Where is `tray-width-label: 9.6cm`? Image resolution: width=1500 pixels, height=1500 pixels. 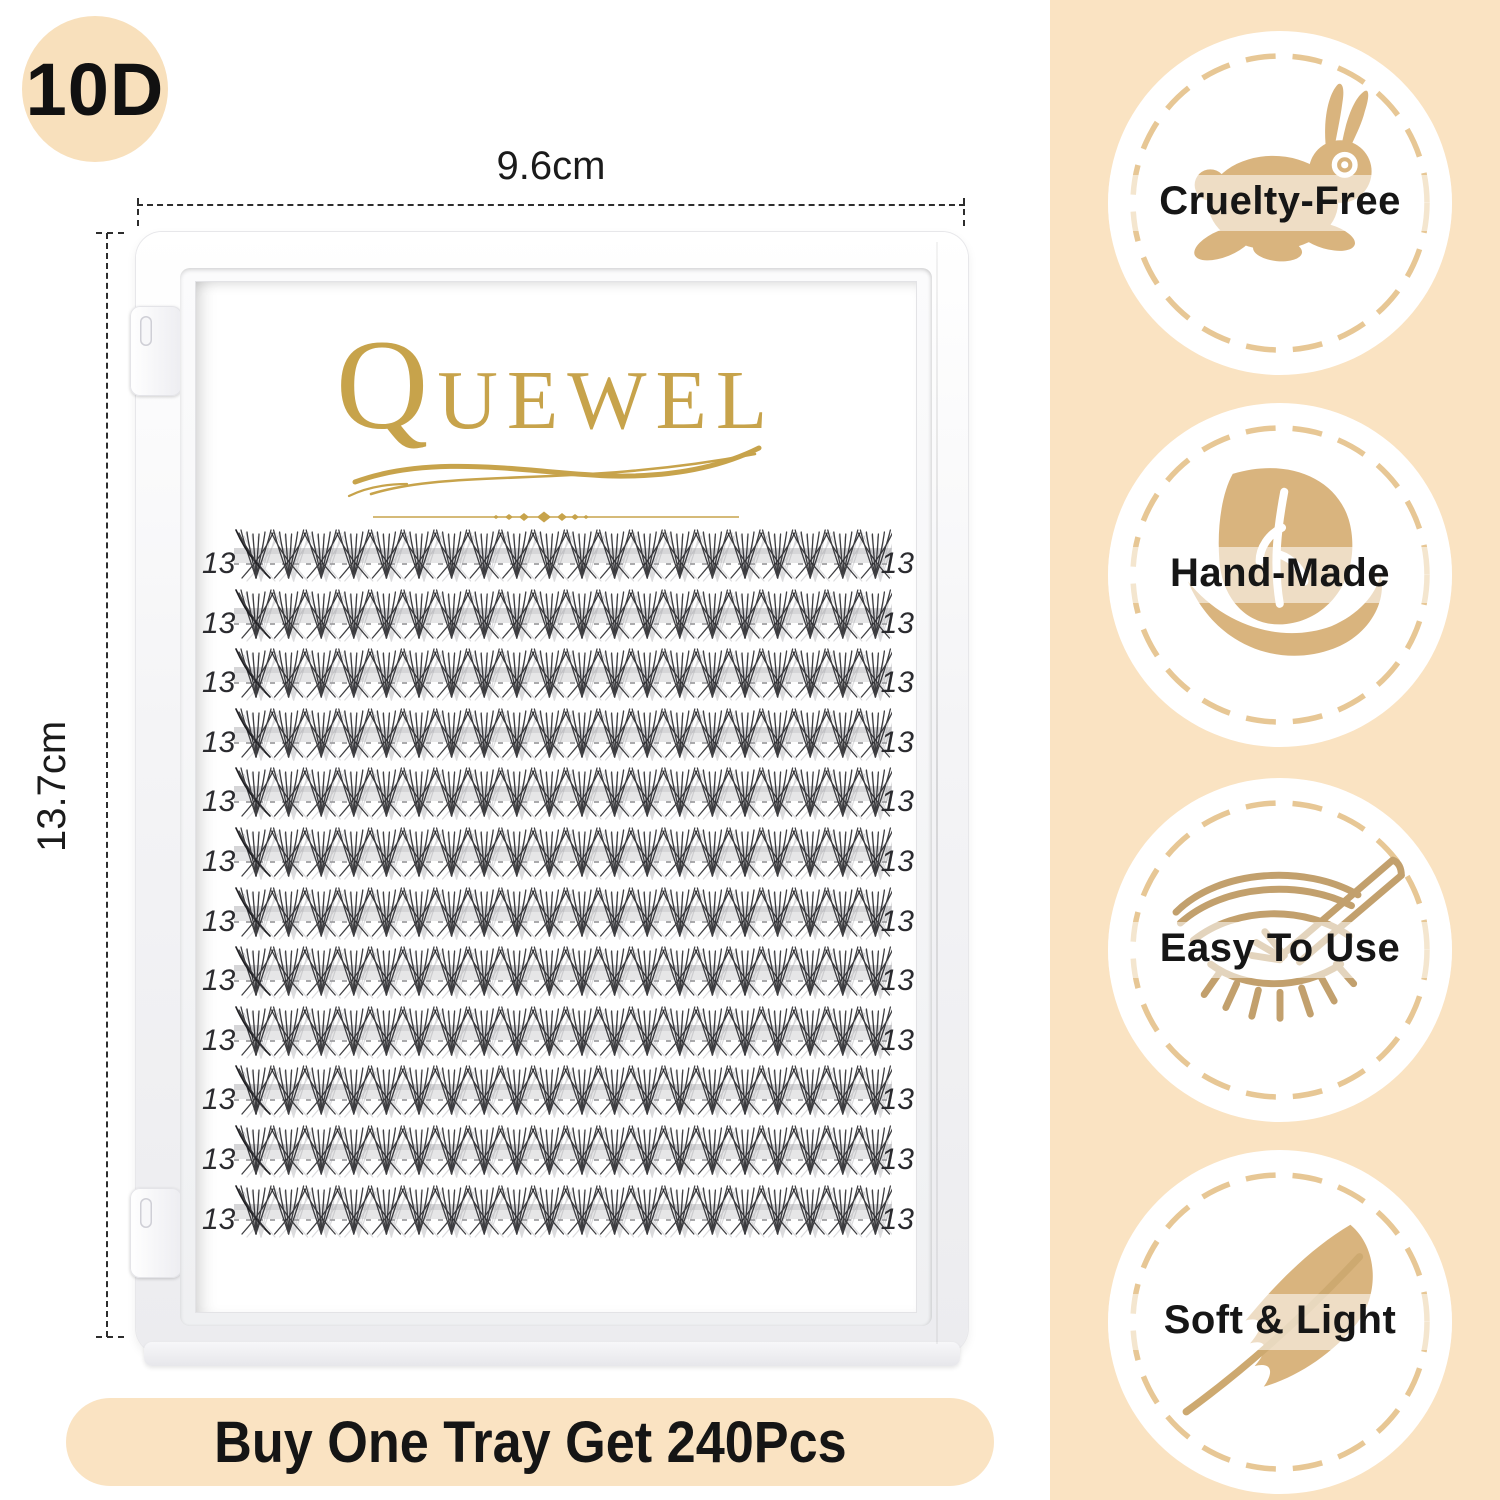 tray-width-label: 9.6cm is located at coordinates (551, 166).